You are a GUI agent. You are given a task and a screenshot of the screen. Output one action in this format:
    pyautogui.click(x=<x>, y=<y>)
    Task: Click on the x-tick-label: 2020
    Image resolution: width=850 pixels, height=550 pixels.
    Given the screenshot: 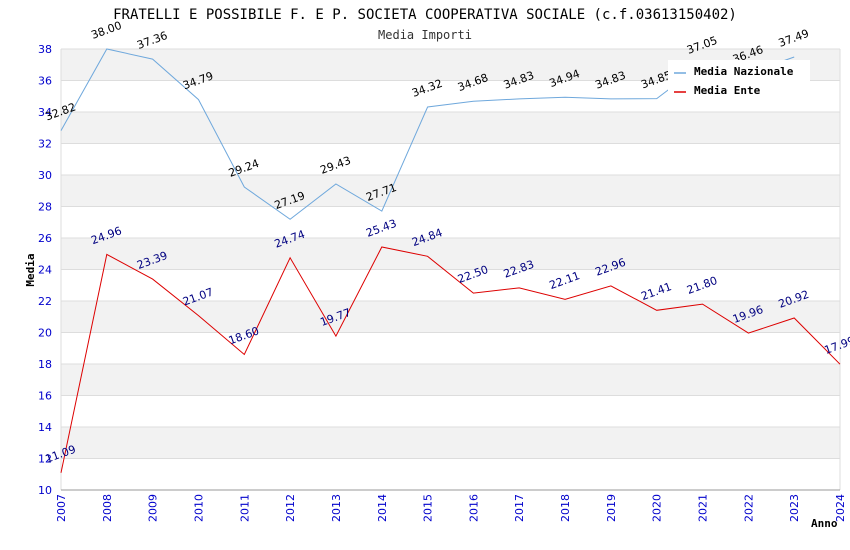 What is the action you would take?
    pyautogui.click(x=657, y=508)
    